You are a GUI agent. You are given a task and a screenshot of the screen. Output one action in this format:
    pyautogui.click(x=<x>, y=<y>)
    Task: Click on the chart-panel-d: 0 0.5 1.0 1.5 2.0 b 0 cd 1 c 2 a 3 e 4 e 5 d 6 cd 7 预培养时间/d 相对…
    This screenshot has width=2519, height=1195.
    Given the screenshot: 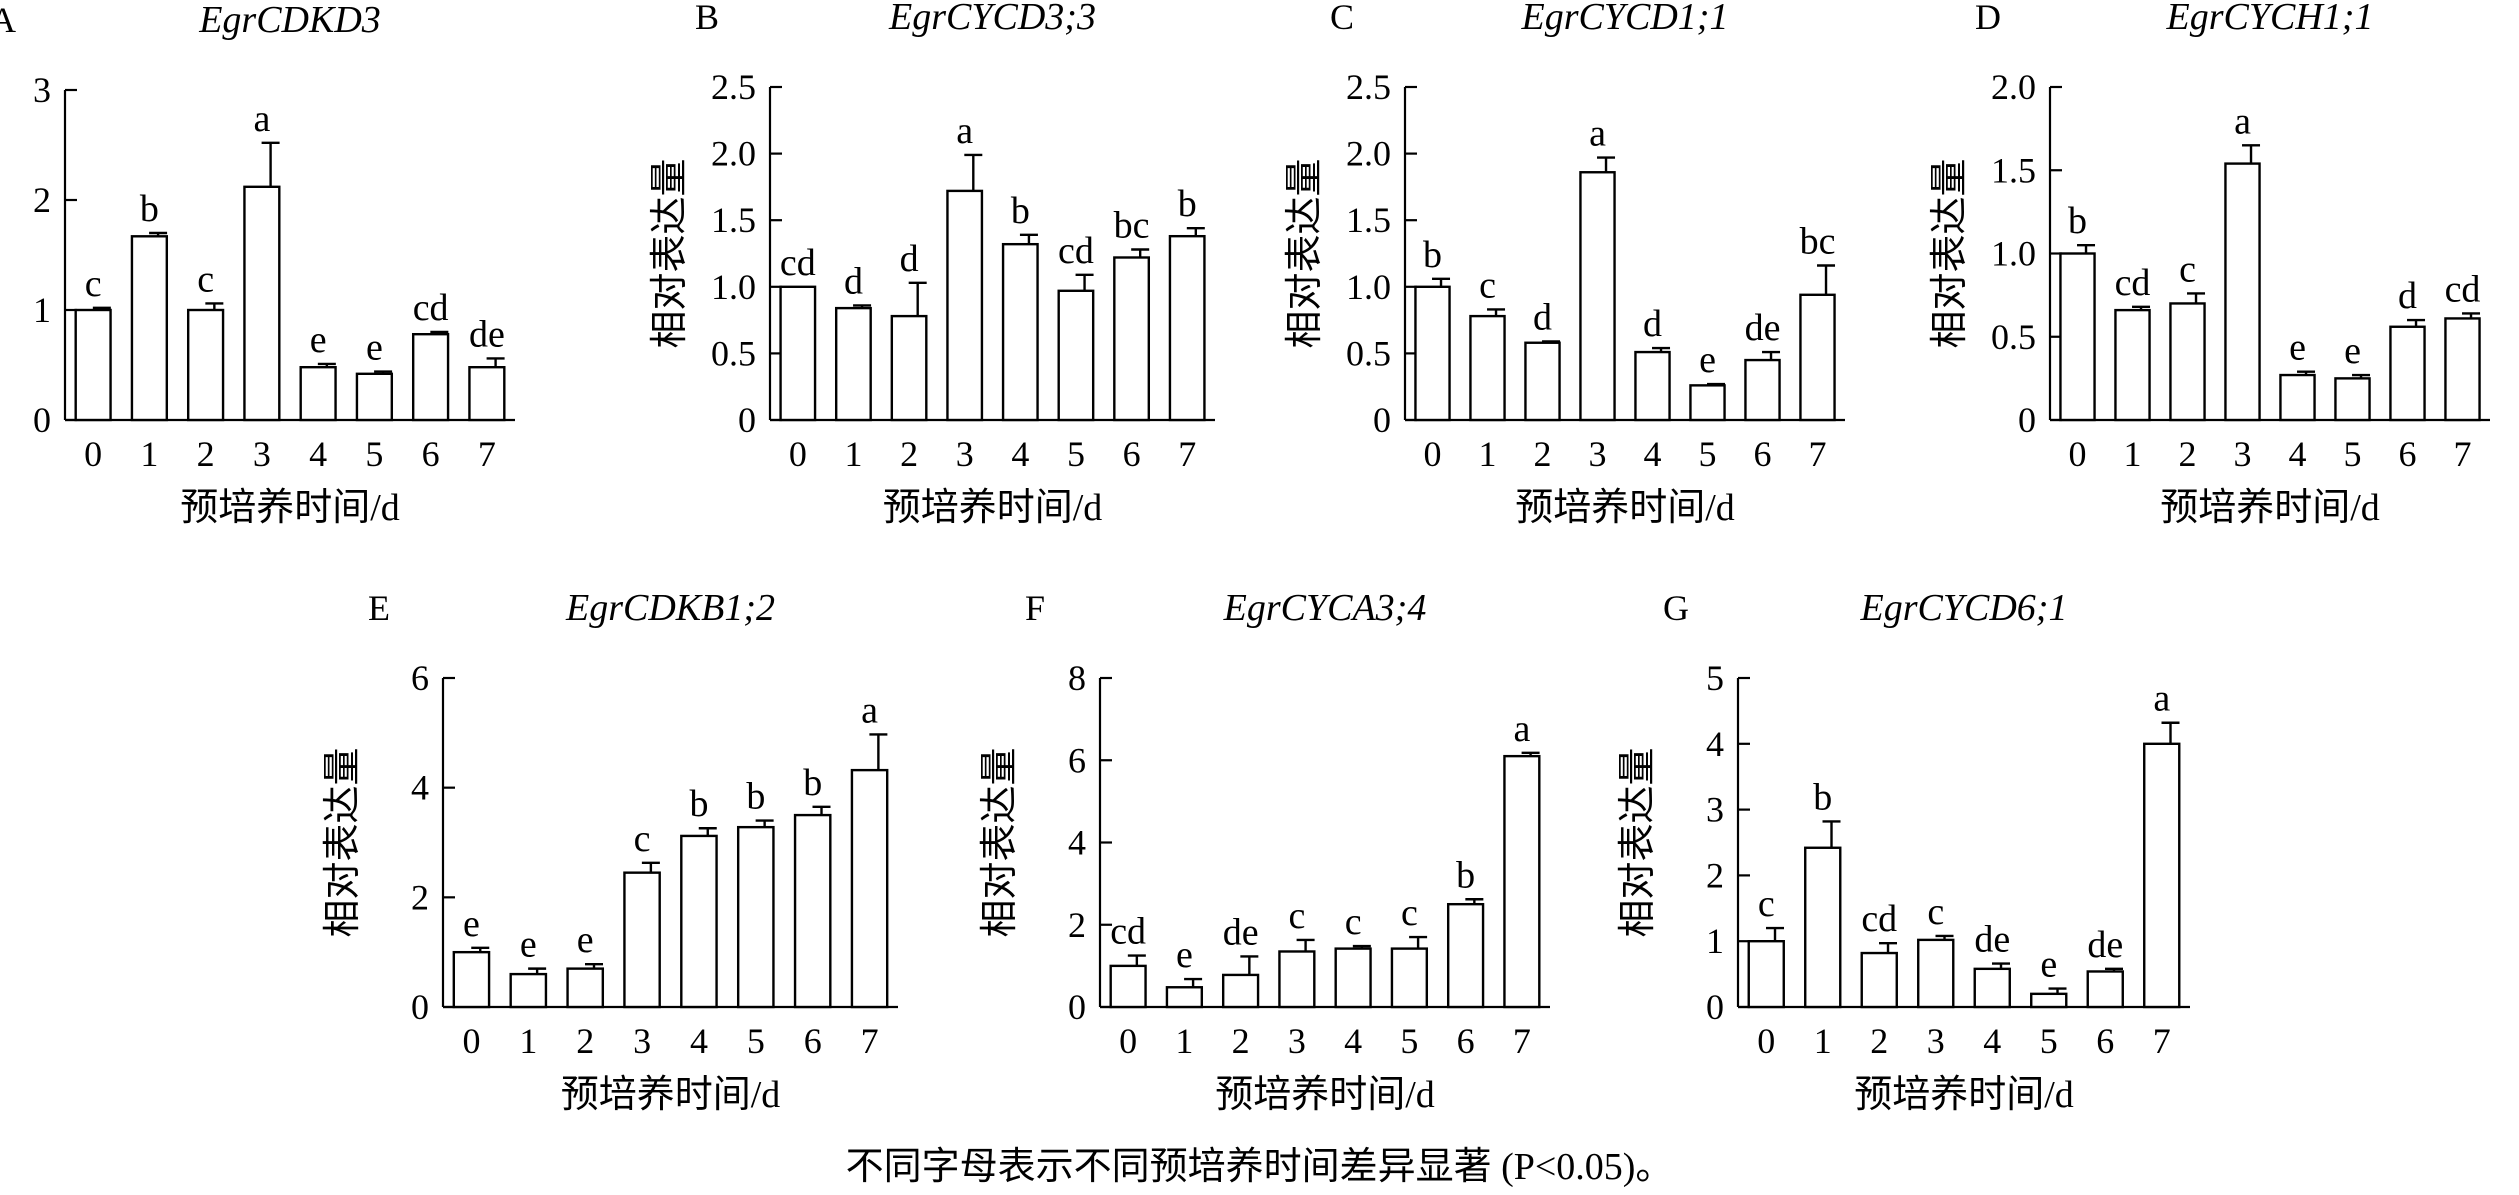 What is the action you would take?
    pyautogui.click(x=2209, y=264)
    